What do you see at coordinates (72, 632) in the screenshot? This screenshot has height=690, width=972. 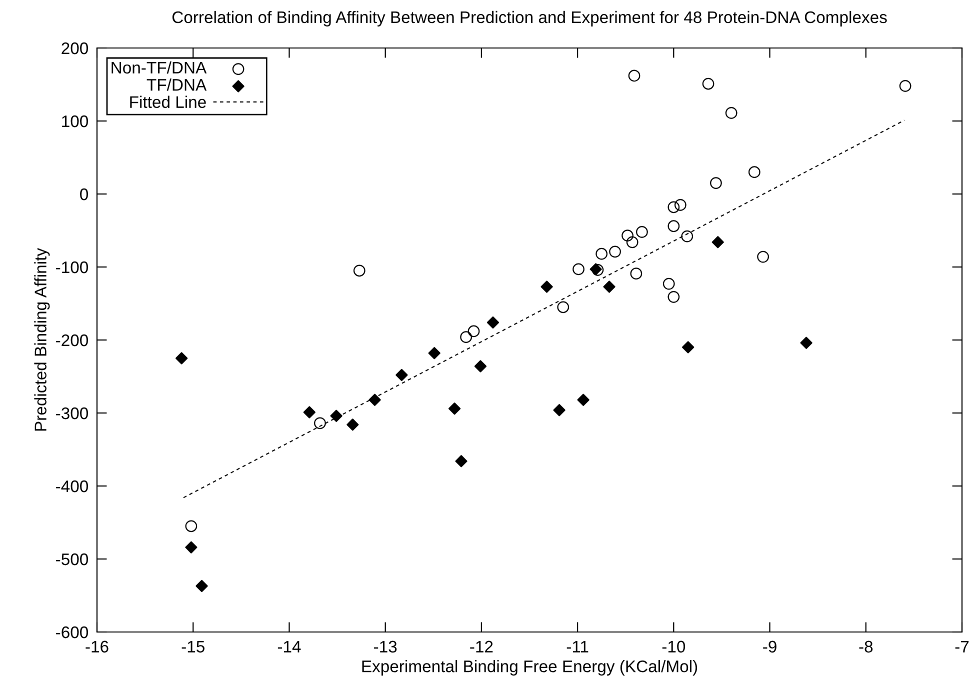 I see `y-tick-label: -600` at bounding box center [72, 632].